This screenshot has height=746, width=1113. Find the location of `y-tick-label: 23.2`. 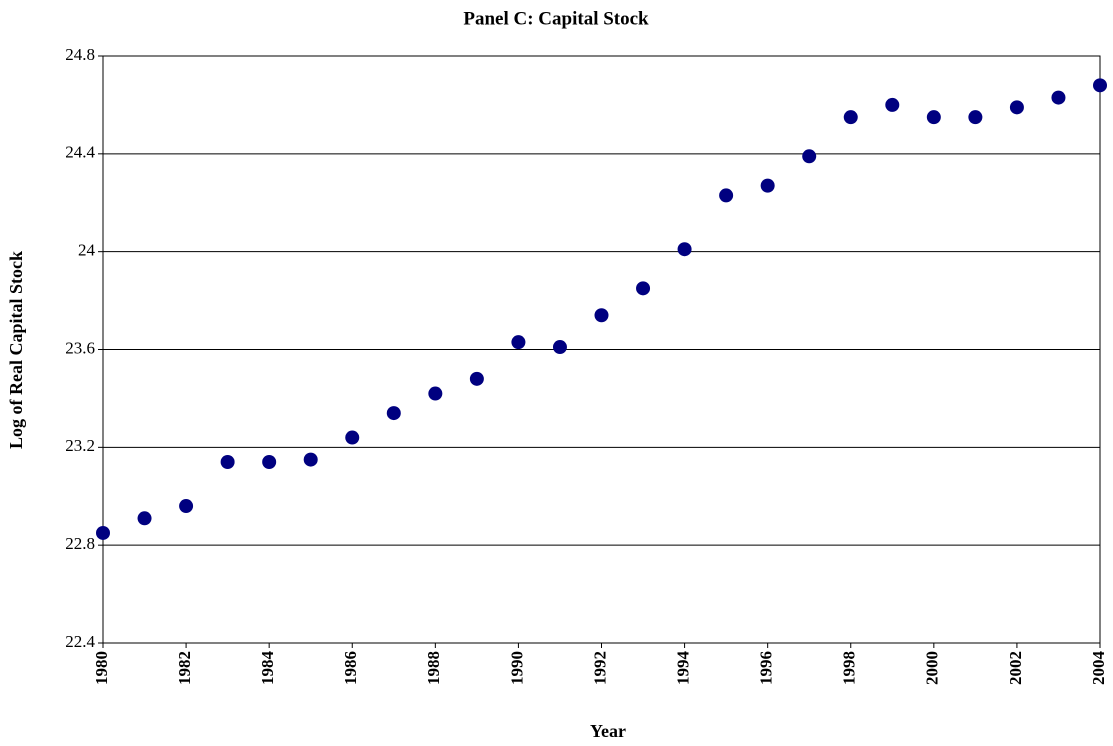

y-tick-label: 23.2 is located at coordinates (80, 445).